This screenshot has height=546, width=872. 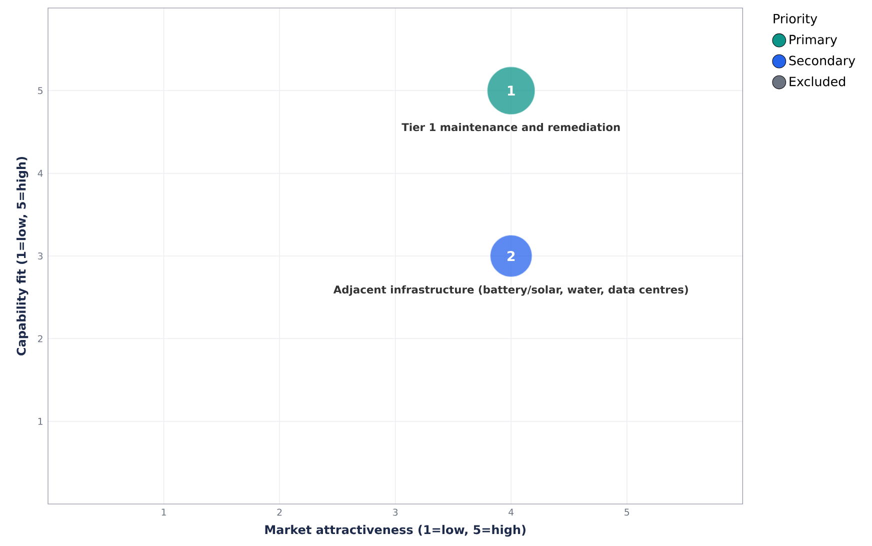 I want to click on y-axis-title: Capability fit (1=low, 5=high), so click(x=22, y=256).